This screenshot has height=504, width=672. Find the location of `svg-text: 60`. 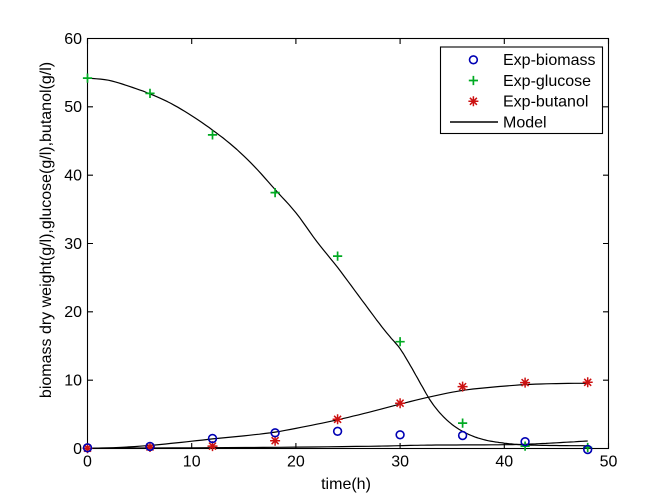

svg-text: 60 is located at coordinates (73, 39).